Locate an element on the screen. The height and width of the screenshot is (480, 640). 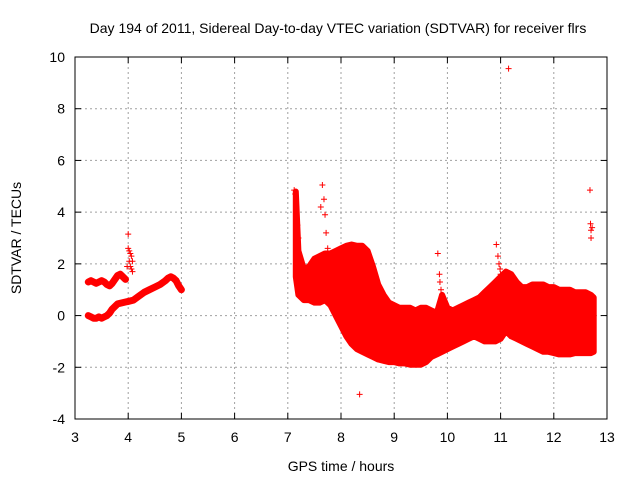
y-tick-label: 0 is located at coordinates (61, 316).